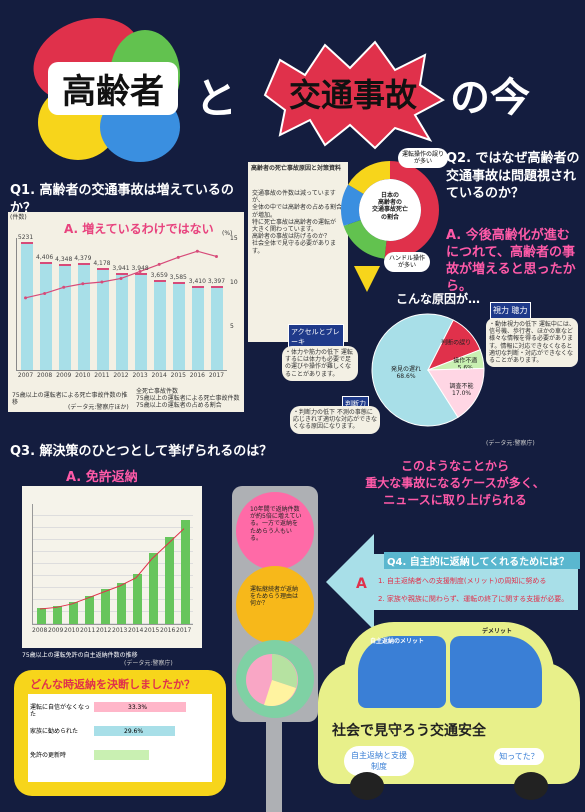 The width and height of the screenshot is (585, 812). What do you see at coordinates (294, 247) in the screenshot?
I see `doc-line: 社会全体で見守る必要があります。` at bounding box center [294, 247].